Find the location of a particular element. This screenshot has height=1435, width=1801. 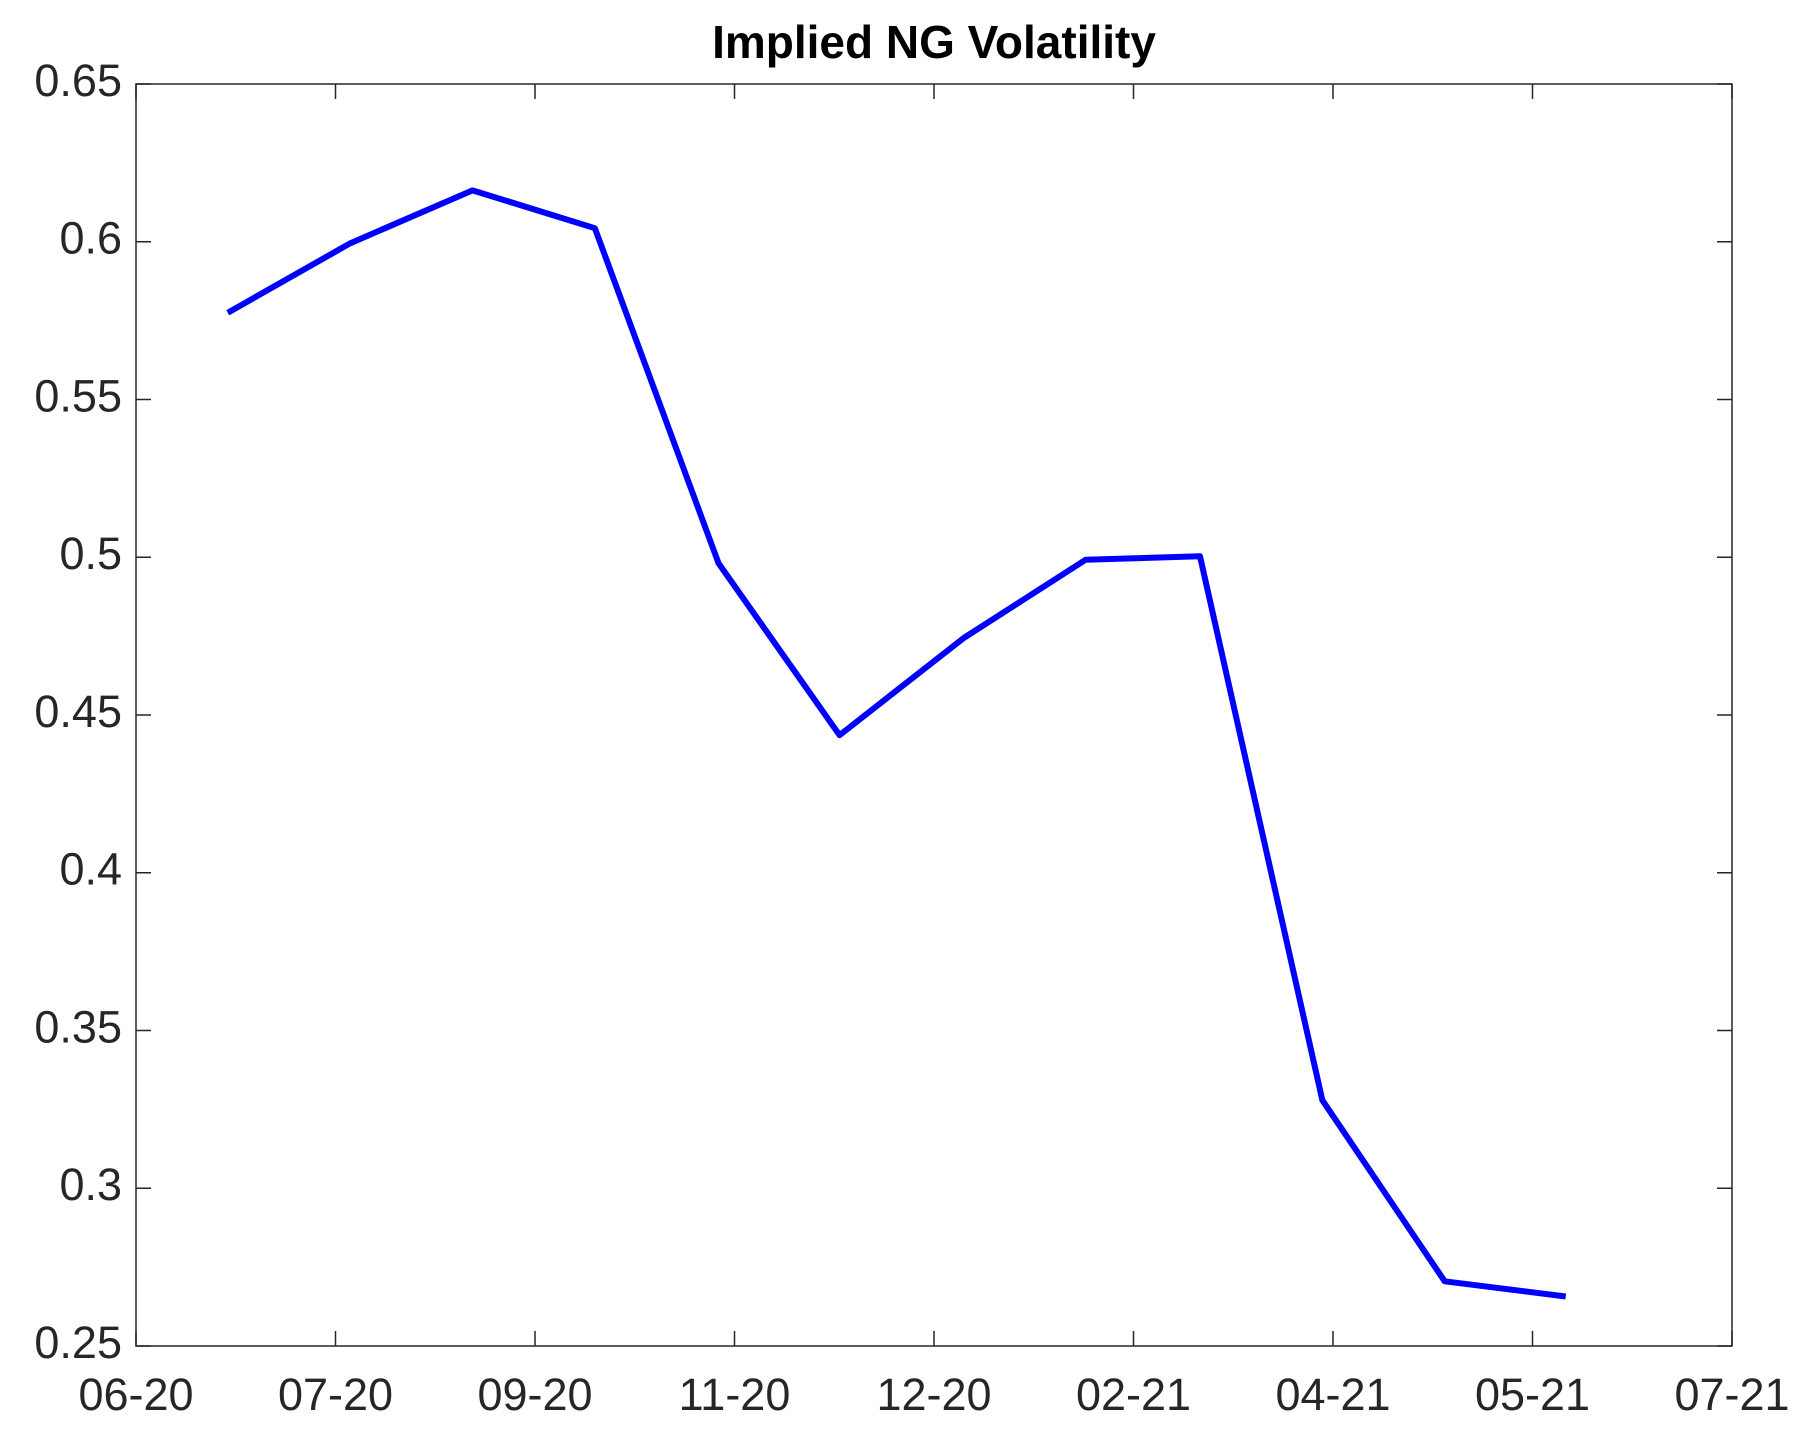

chart-title: Implied NG Volatility is located at coordinates (934, 42).